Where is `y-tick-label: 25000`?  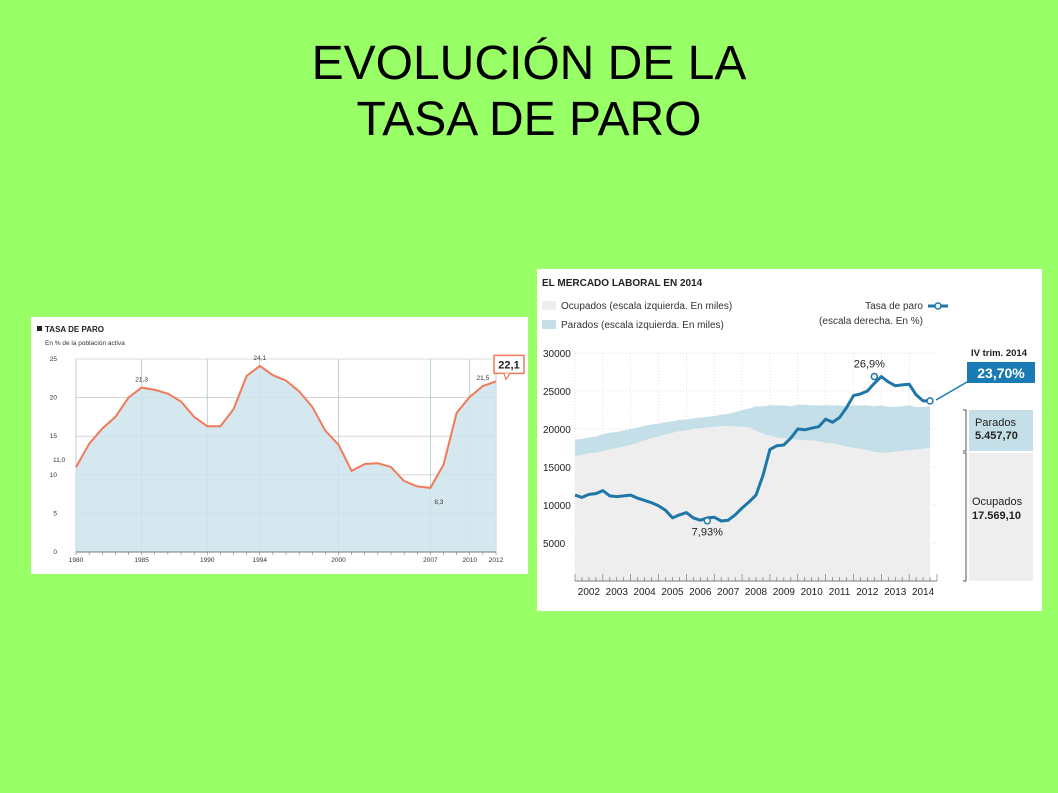
y-tick-label: 25000 is located at coordinates (557, 392).